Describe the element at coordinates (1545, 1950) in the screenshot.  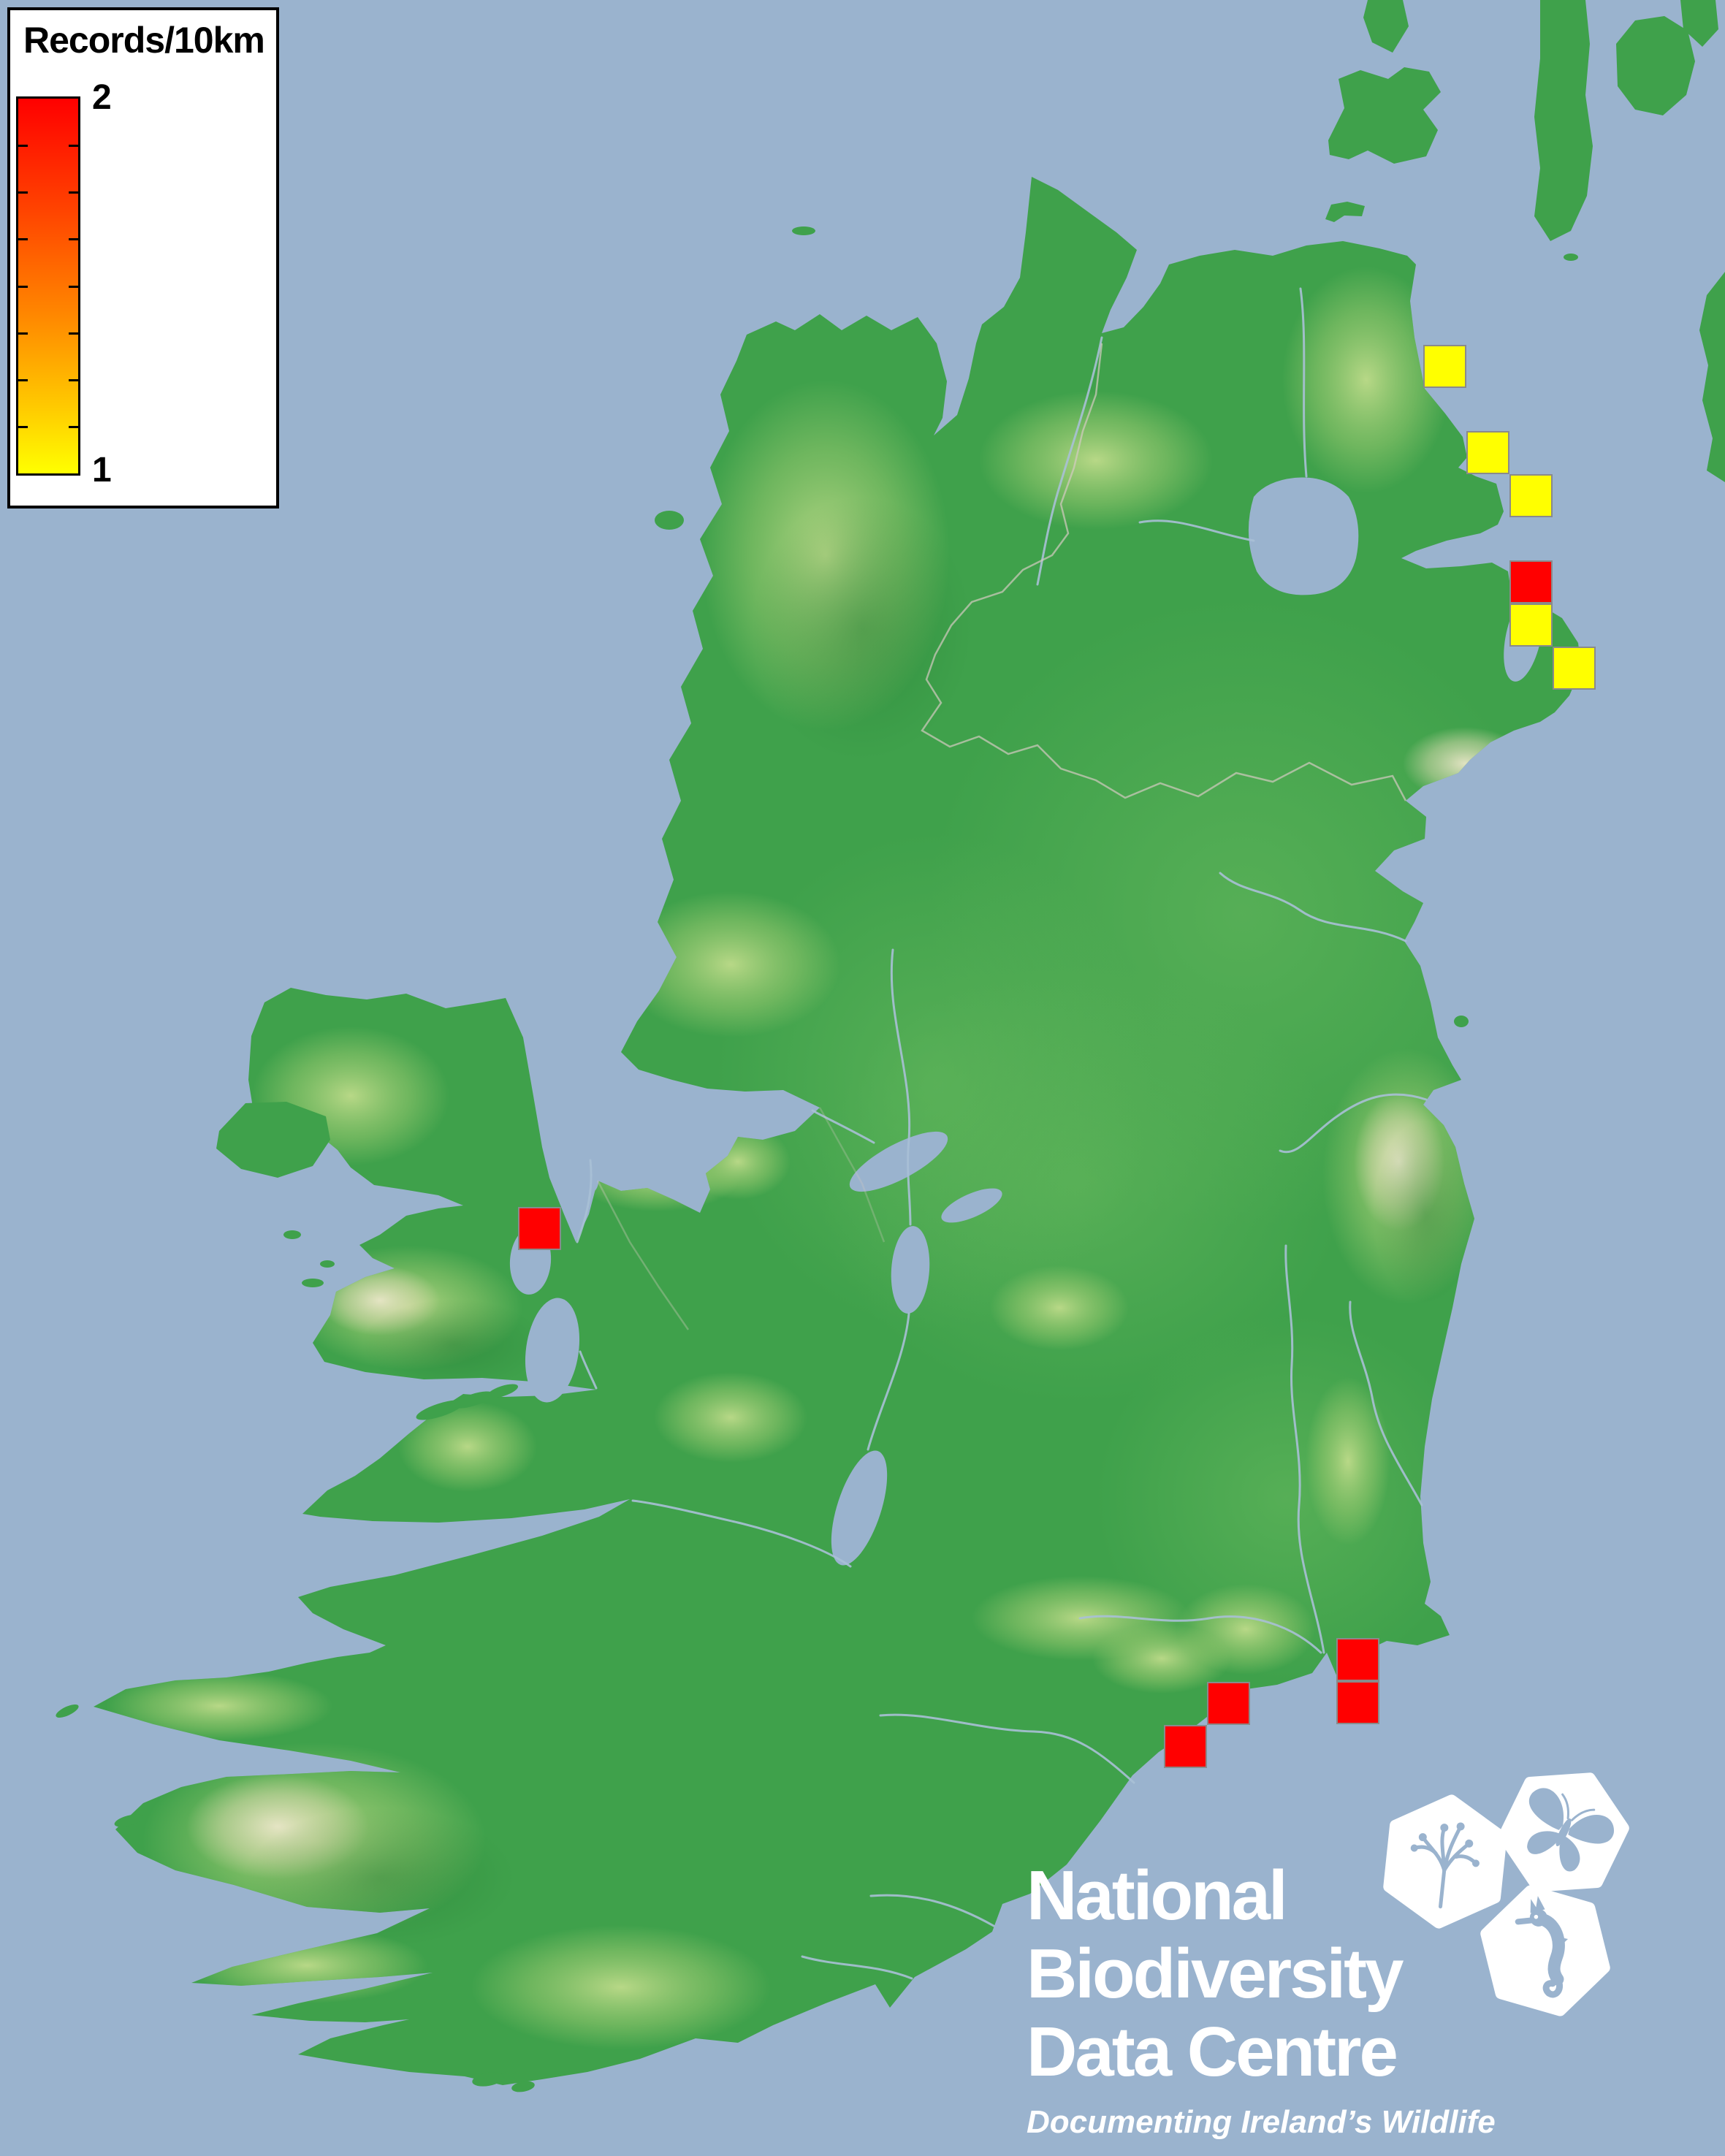
I see `seahorse-hexagon-icon` at that location.